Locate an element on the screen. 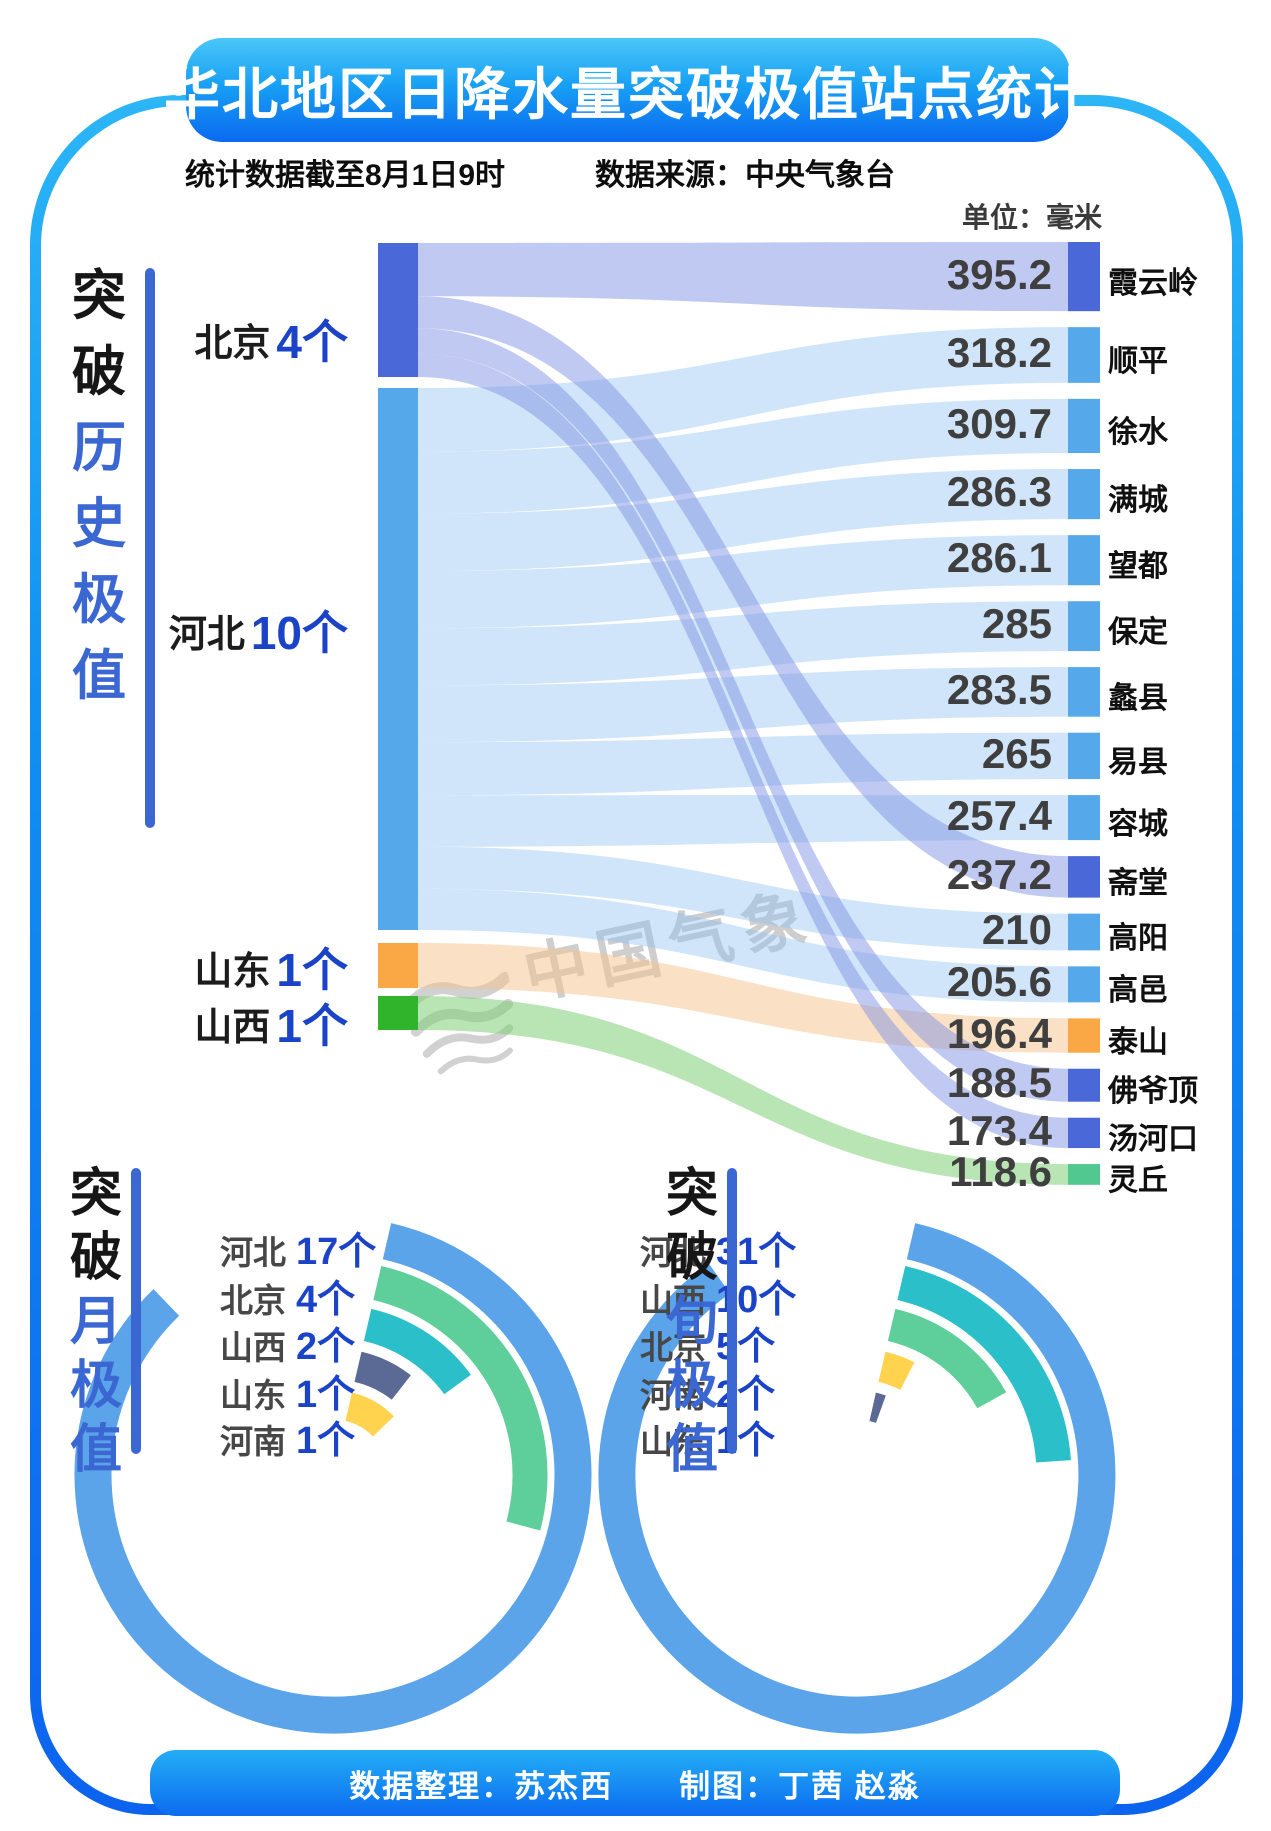 The image size is (1271, 1831). station-value-灵丘: 118.6 is located at coordinates (1000, 1172).